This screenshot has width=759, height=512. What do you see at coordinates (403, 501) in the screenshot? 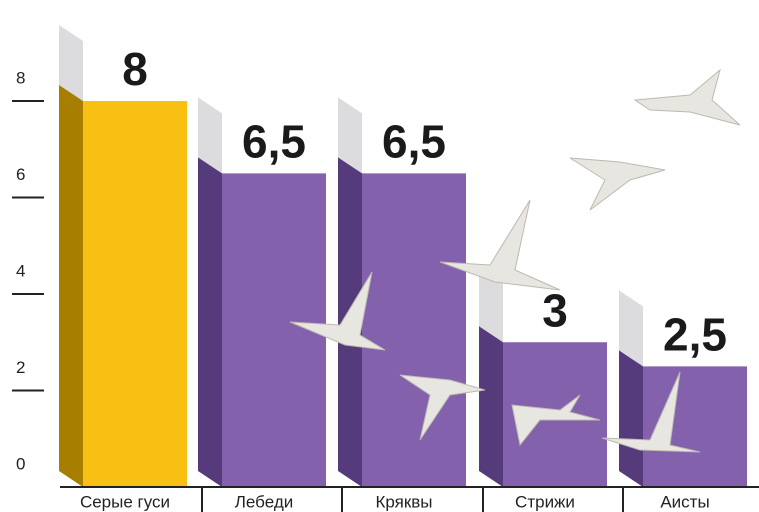
I see `x-tick-label: Кряквы` at bounding box center [403, 501].